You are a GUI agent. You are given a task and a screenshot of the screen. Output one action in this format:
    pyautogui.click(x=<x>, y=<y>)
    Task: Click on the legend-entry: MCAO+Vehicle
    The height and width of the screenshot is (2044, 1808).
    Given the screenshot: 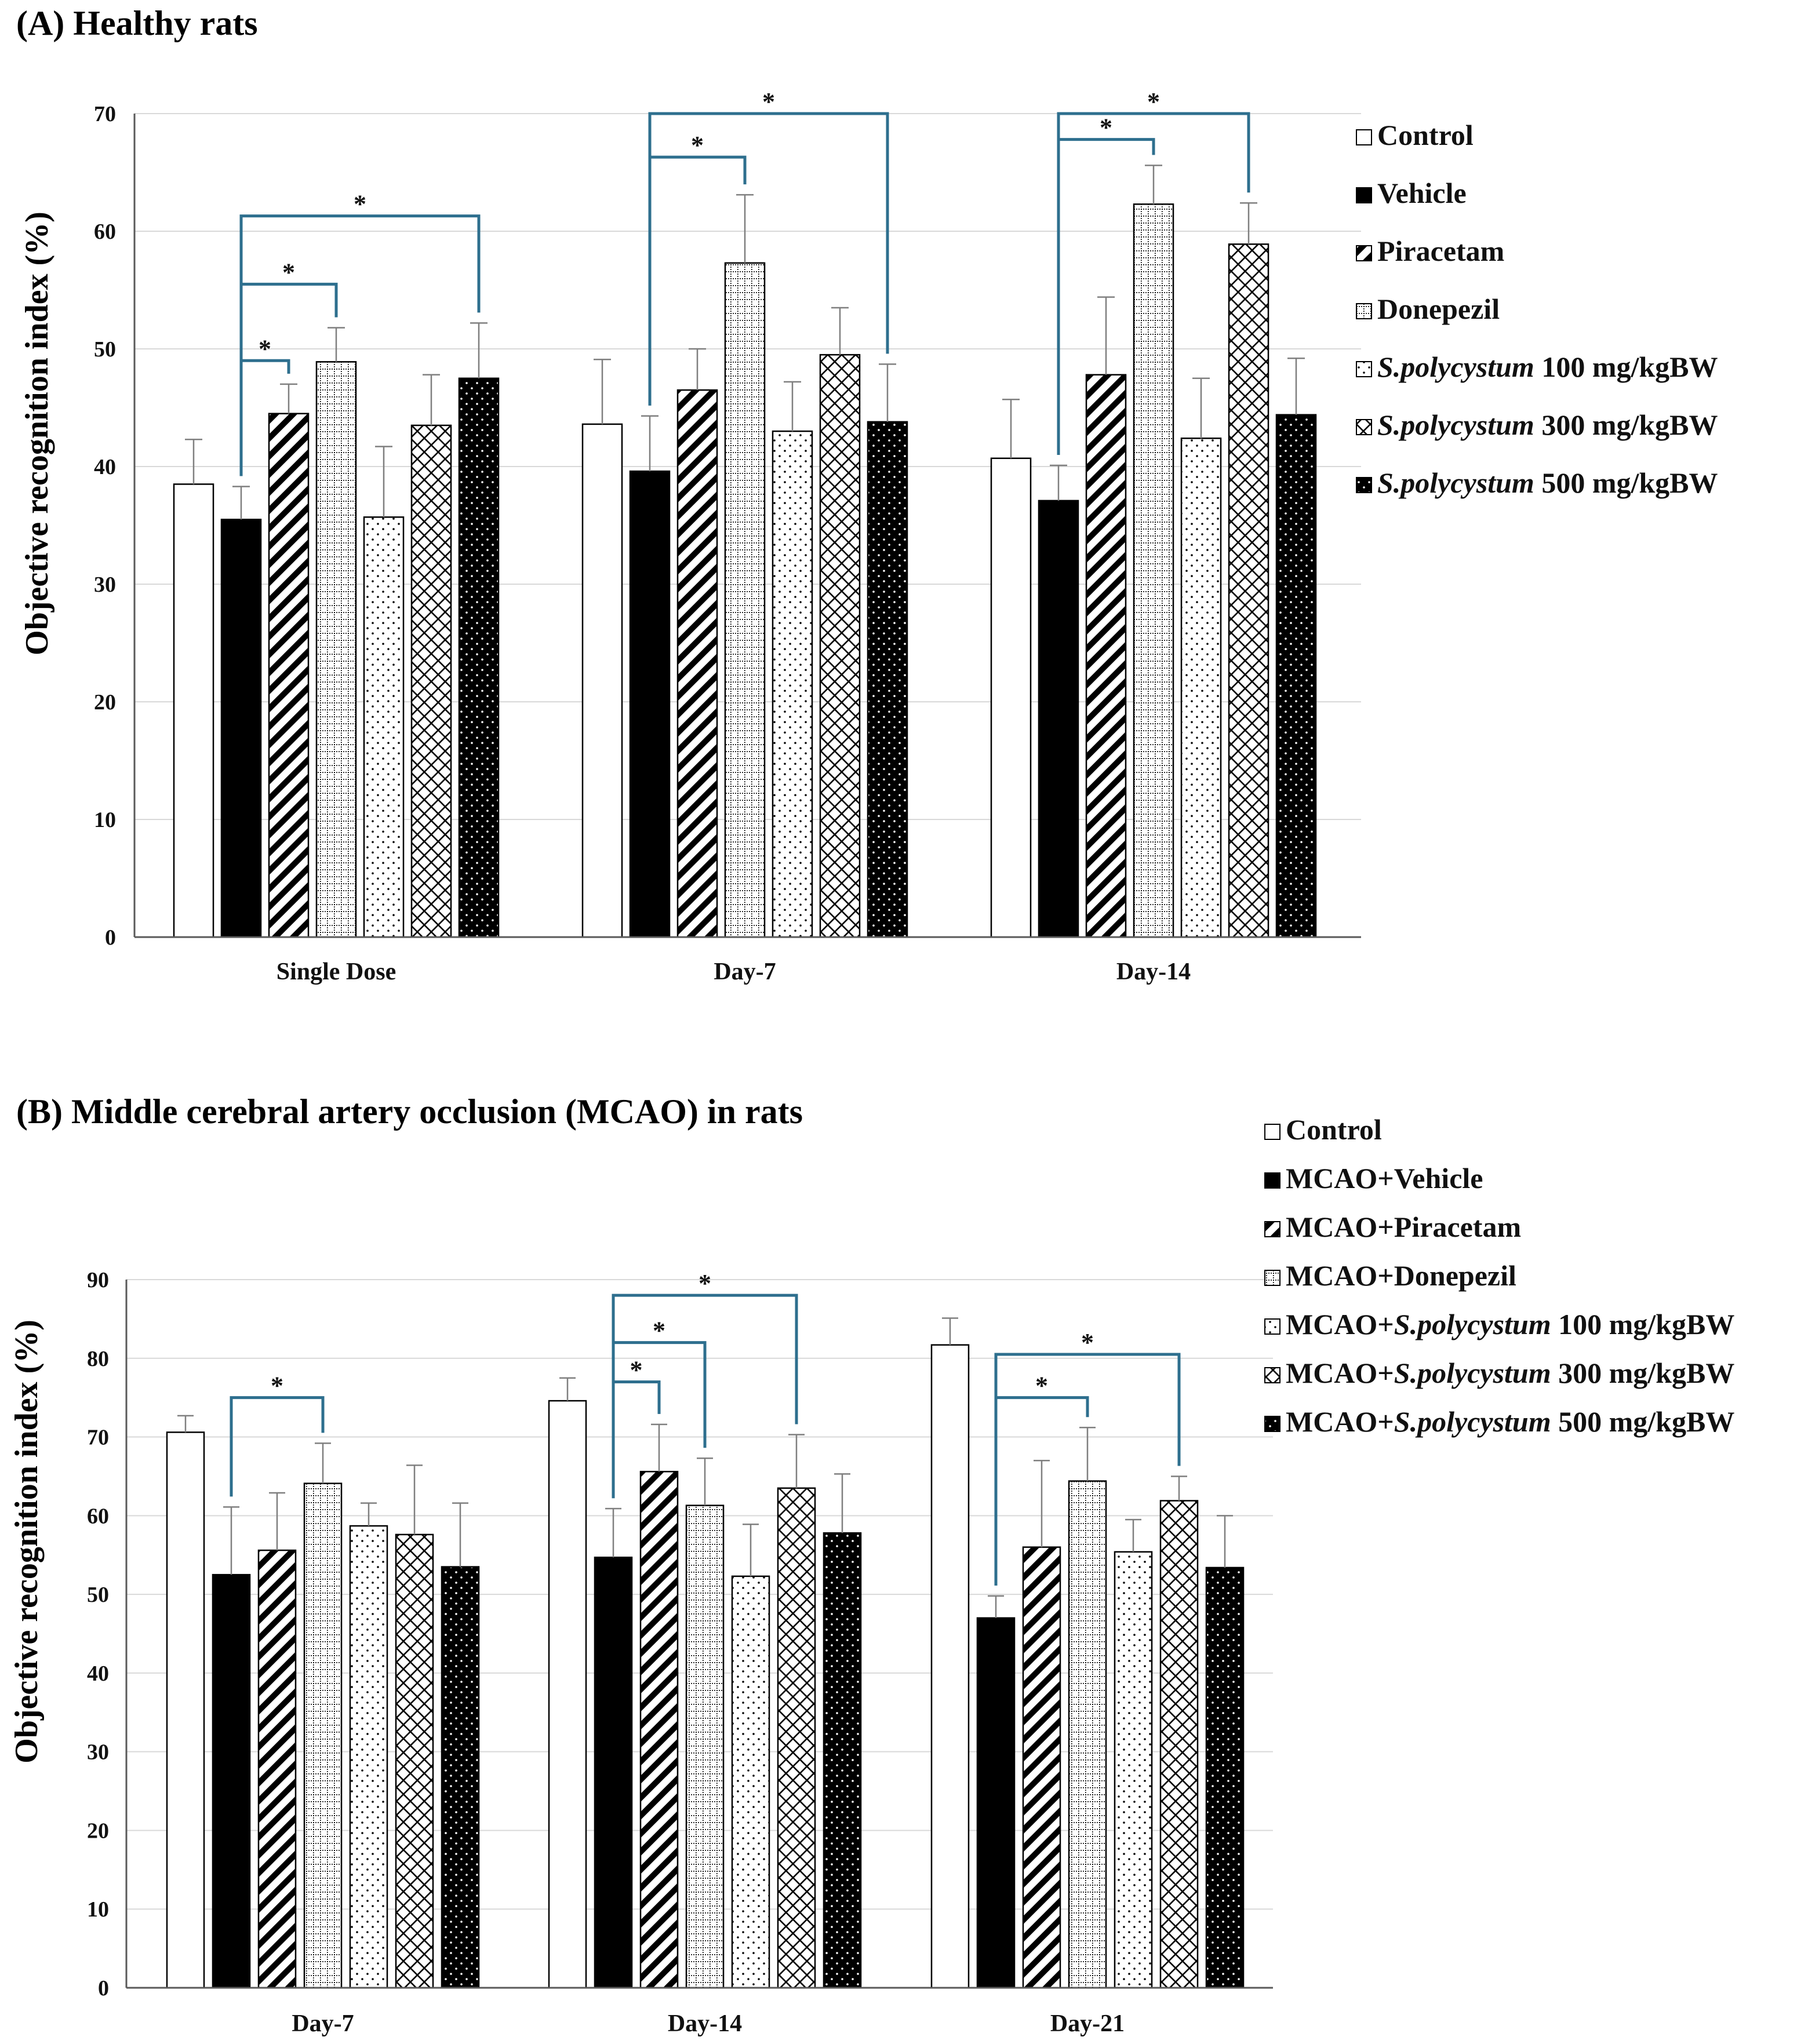 What is the action you would take?
    pyautogui.click(x=1384, y=1178)
    